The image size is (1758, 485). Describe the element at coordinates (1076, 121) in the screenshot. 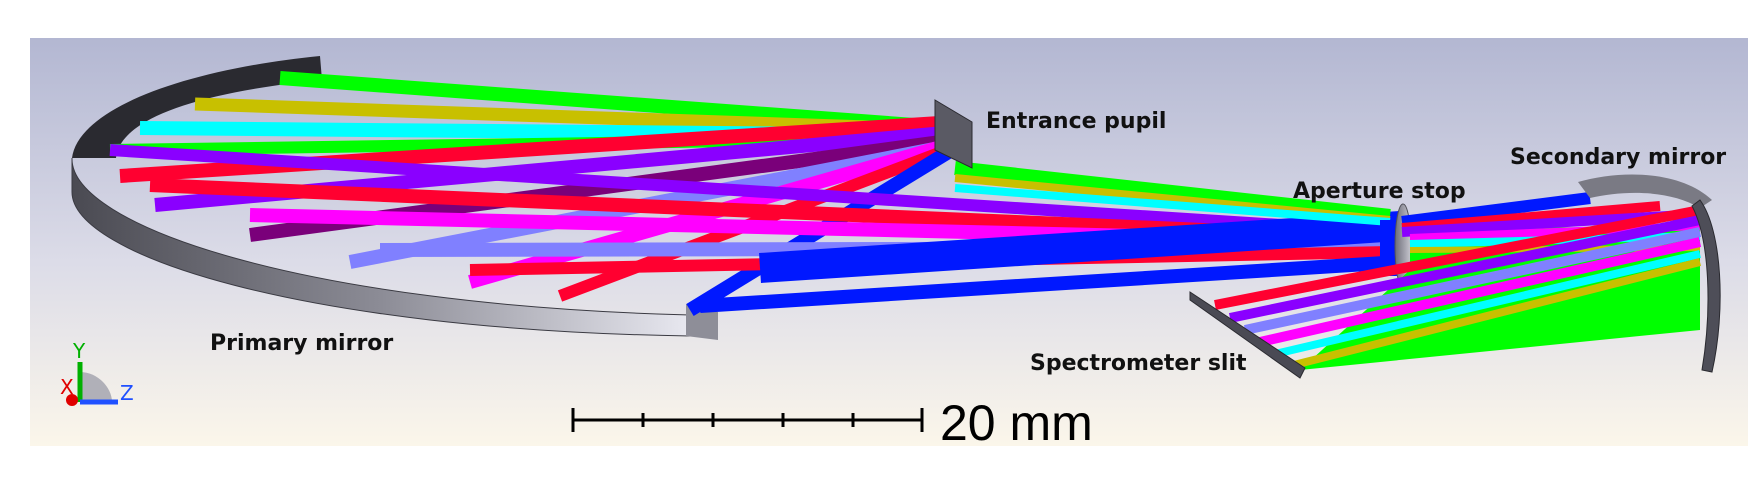

I see `entrance-pupil-label: Entrance pupil` at that location.